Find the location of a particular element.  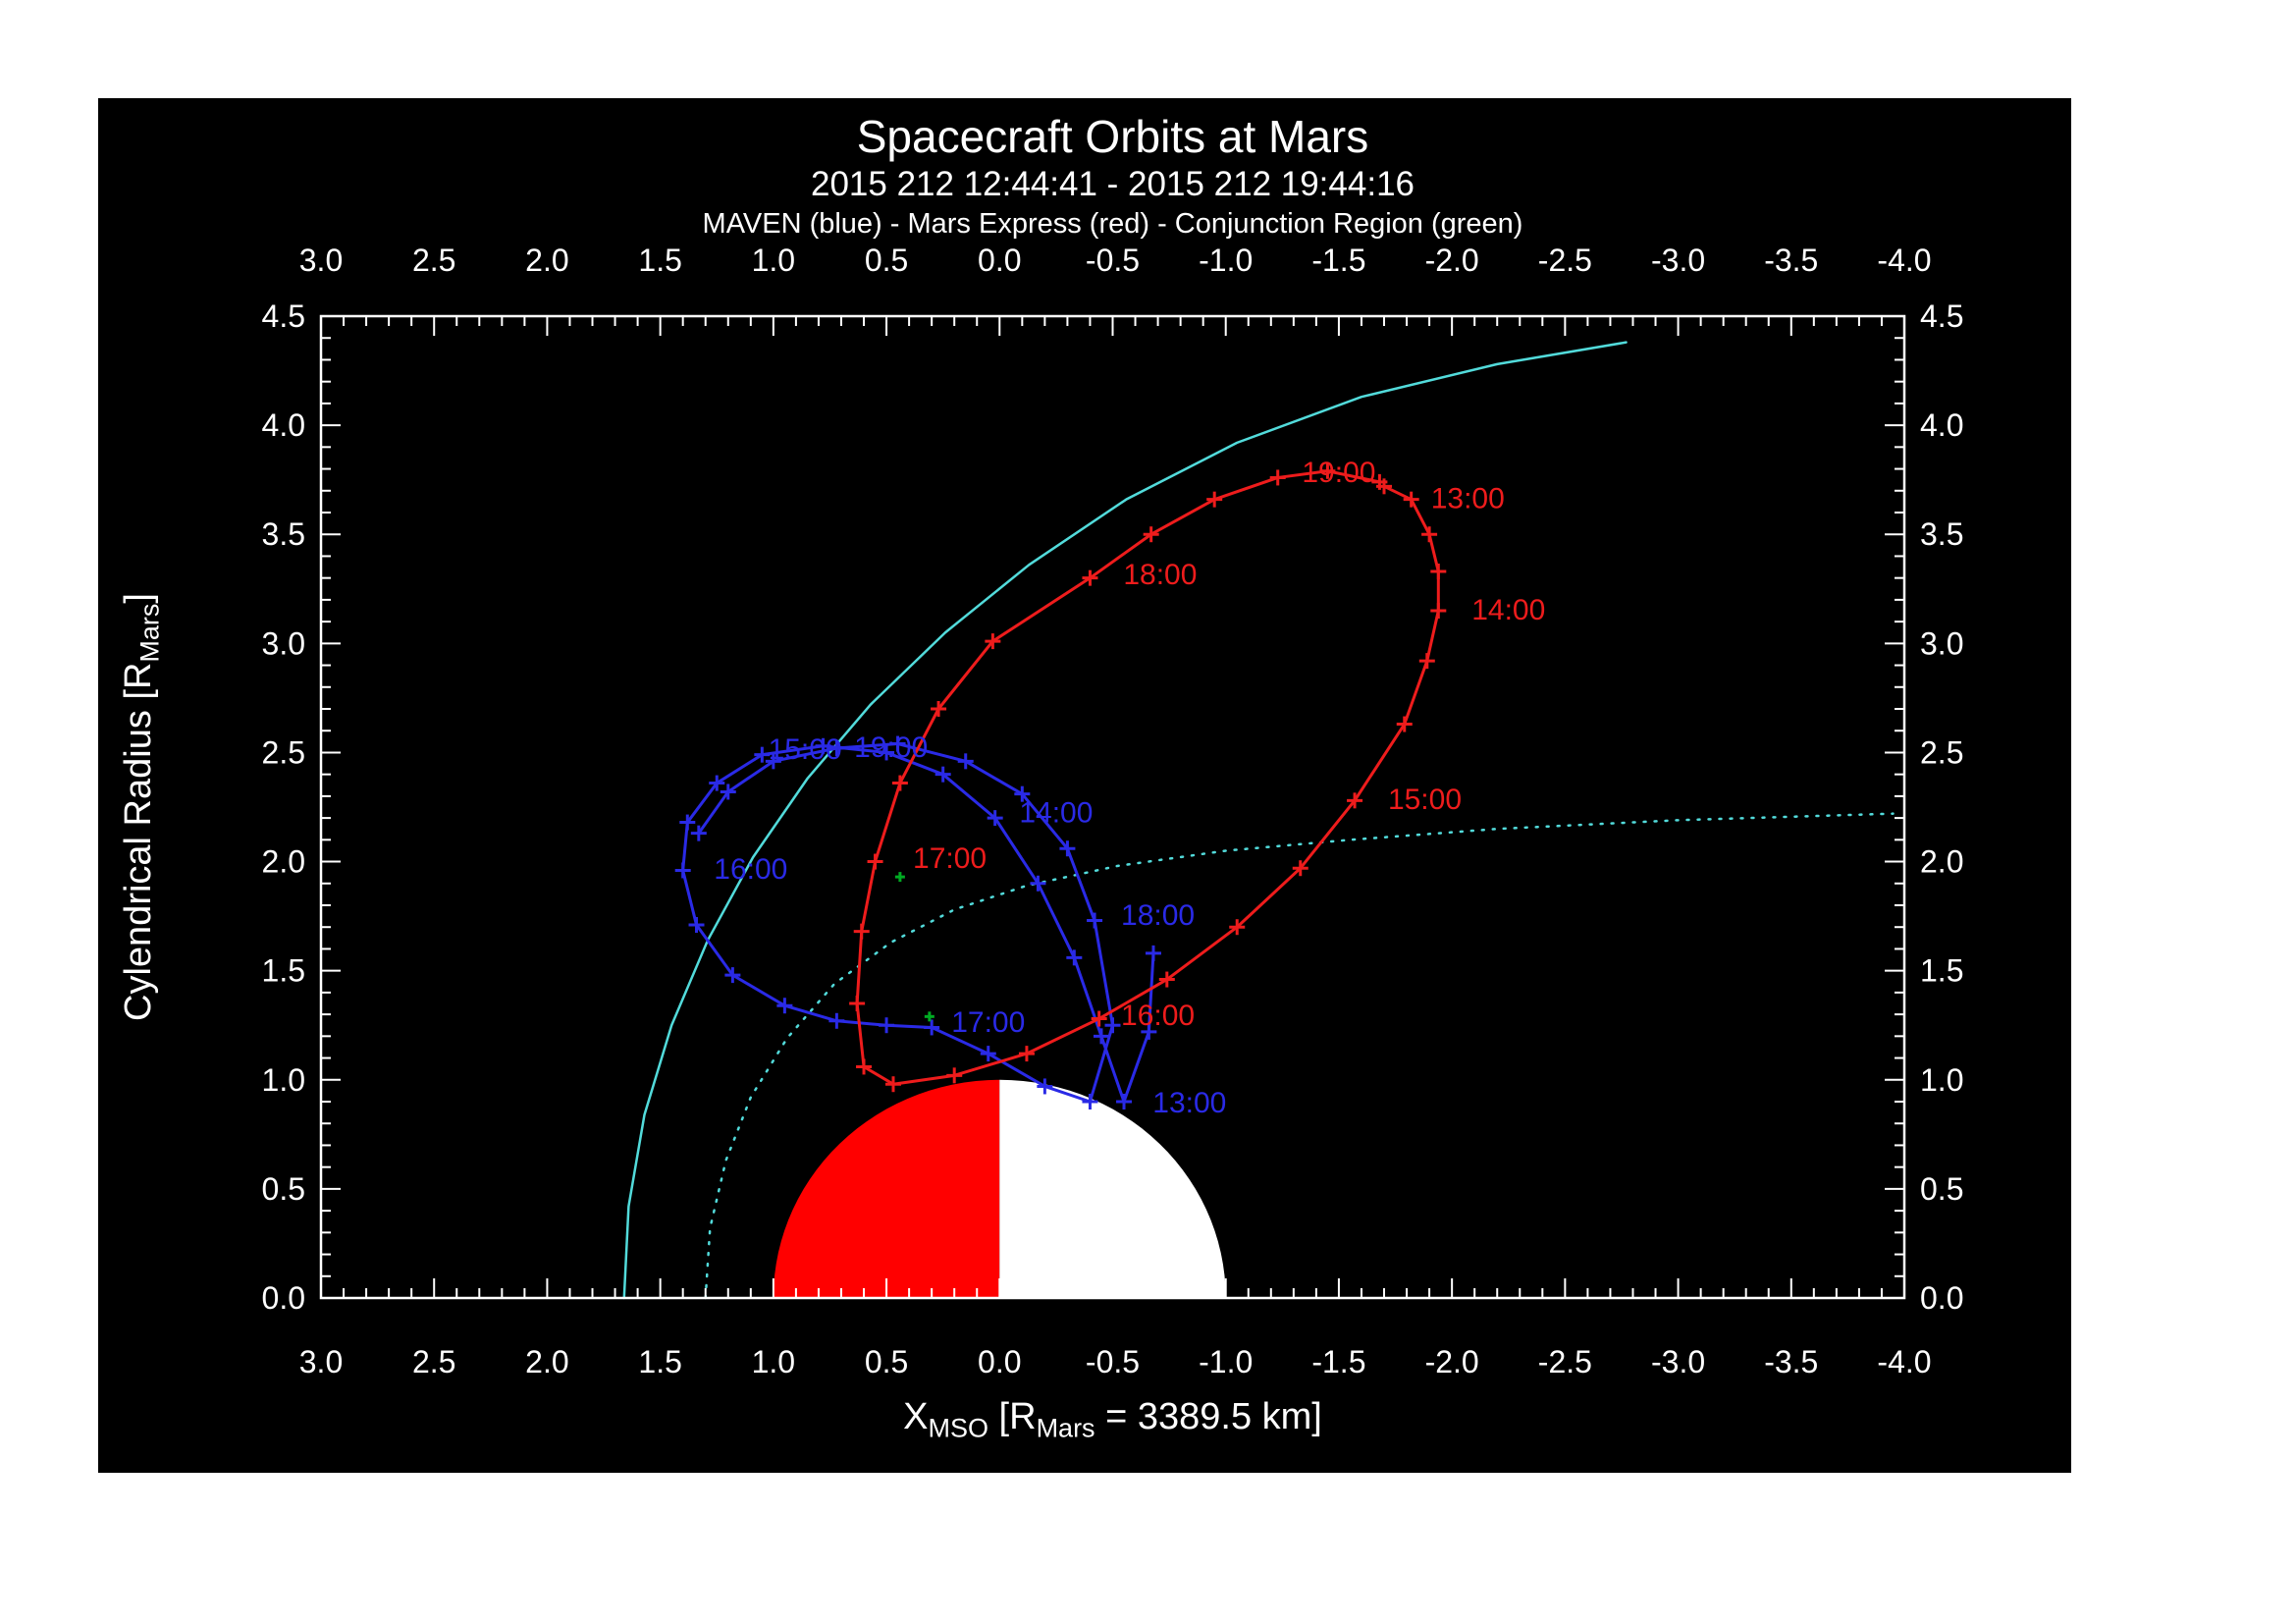

time-label-mex-orbit: 19:00 is located at coordinates (1339, 473).